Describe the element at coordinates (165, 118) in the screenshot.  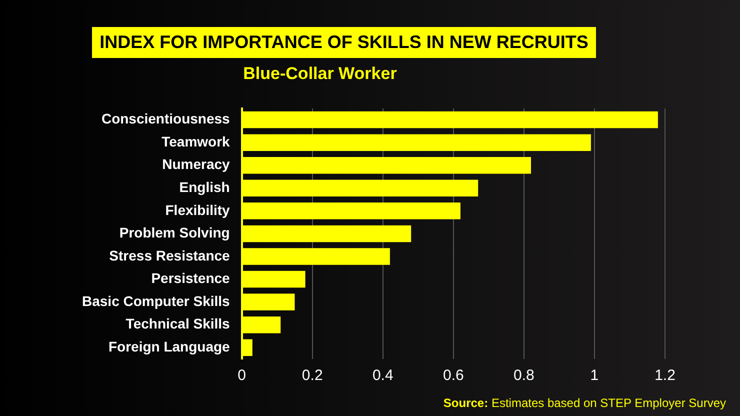
I see `y-tick-label: Conscientiousness` at that location.